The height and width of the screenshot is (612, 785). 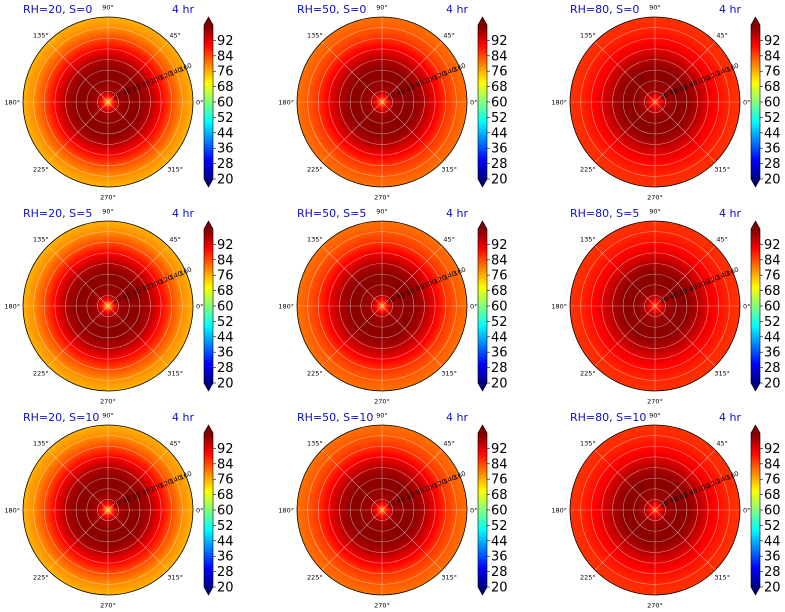 I want to click on colorbar-tick-label: 36, so click(x=772, y=557).